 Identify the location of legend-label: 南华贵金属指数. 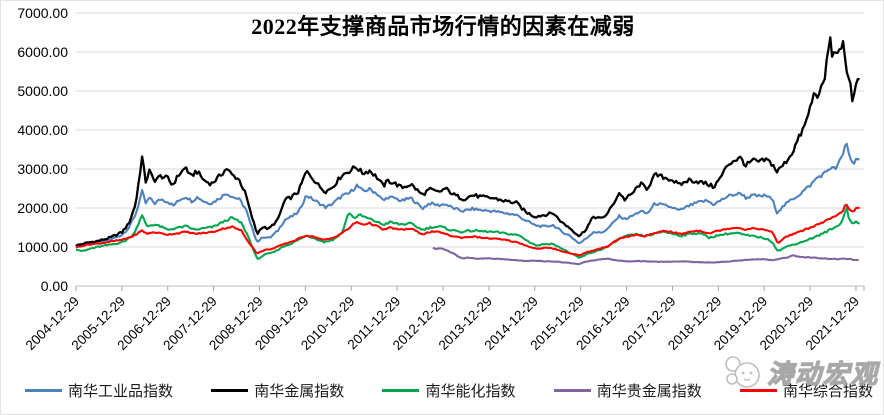
(649, 391).